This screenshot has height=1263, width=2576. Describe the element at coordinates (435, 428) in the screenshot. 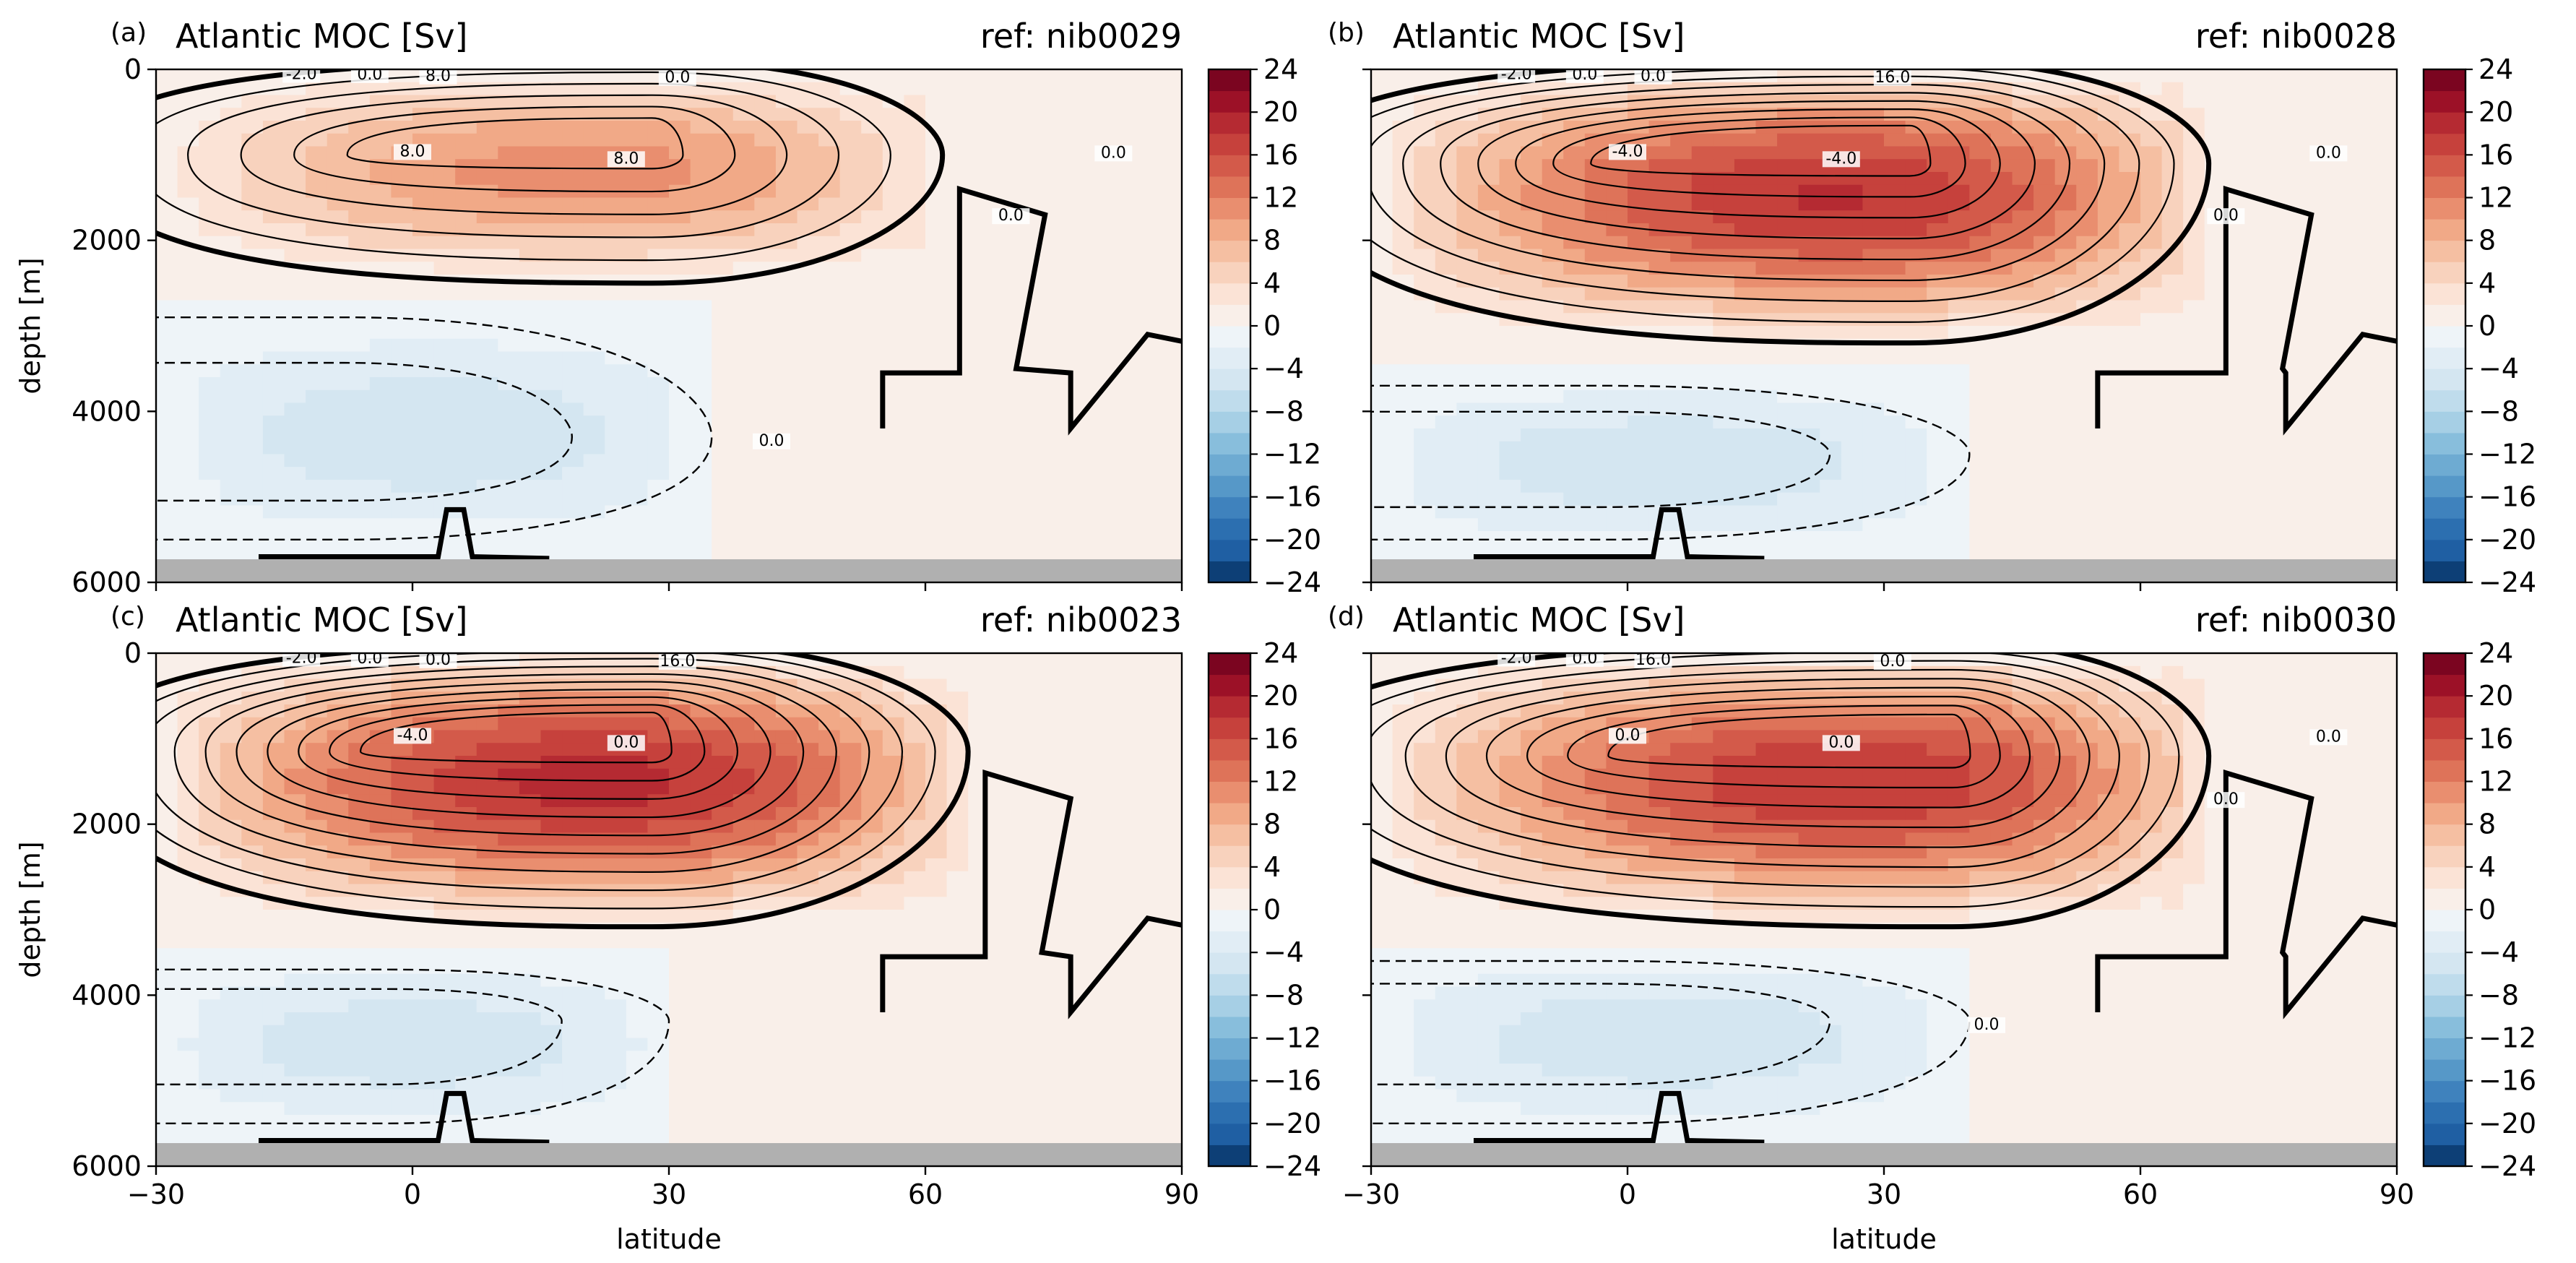

I see `negative-contour` at that location.